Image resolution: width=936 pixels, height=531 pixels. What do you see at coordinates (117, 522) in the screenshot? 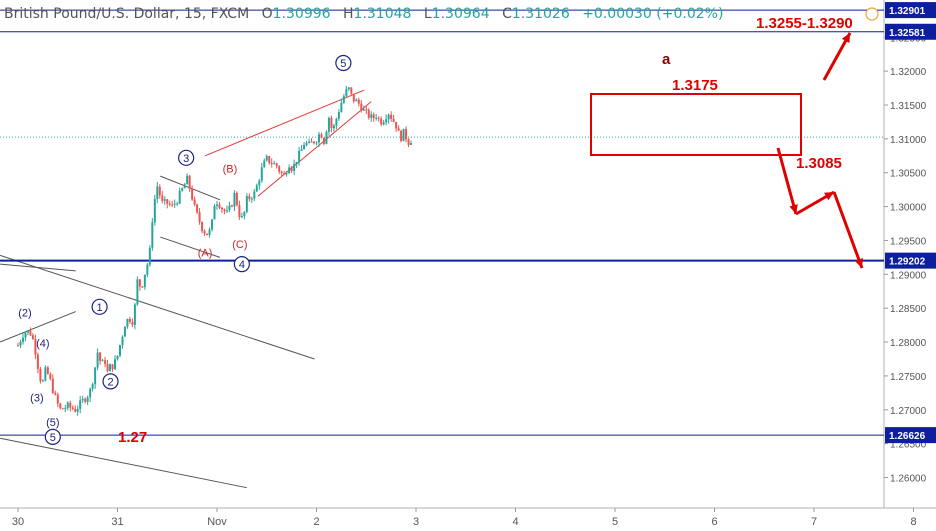
I see `x-tick-label: 31` at bounding box center [117, 522].